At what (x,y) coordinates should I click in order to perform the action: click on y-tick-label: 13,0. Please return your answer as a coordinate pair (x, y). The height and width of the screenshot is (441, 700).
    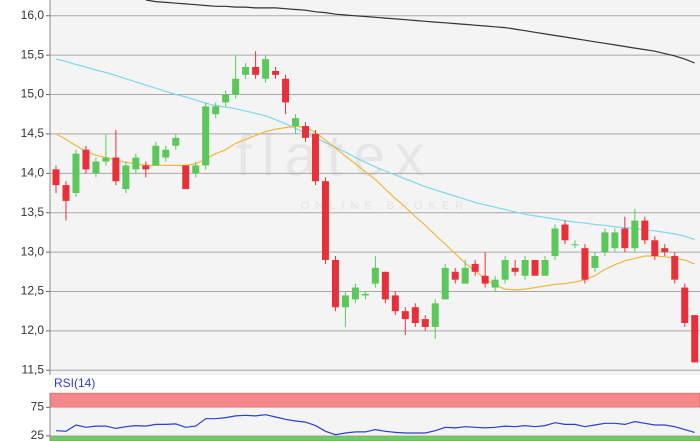
    Looking at the image, I should click on (33, 251).